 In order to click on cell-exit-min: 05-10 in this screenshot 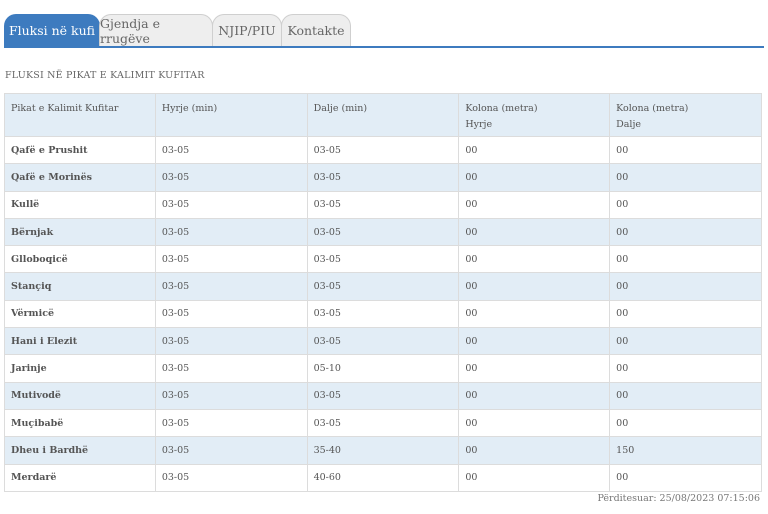, I will do `click(383, 368)`.